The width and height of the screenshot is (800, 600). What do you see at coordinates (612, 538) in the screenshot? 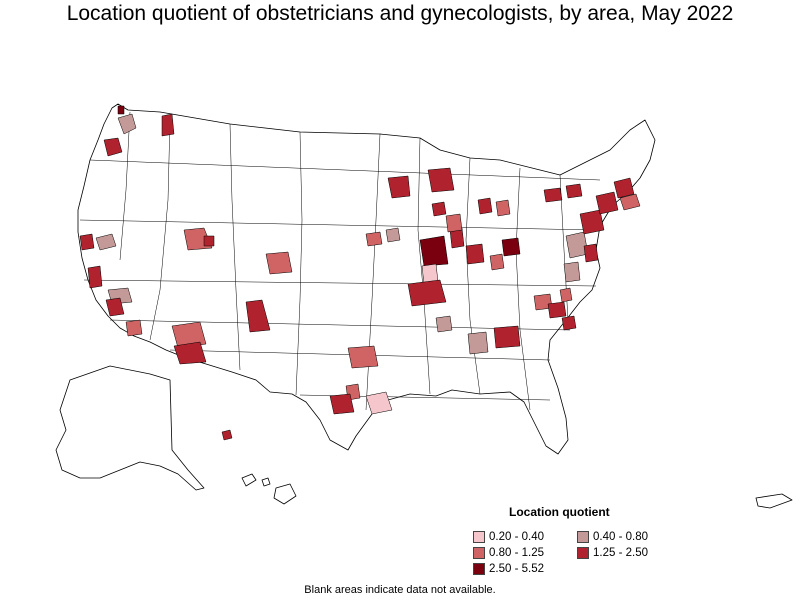
I see `legend-item-1: 0.40 - 0.80` at bounding box center [612, 538].